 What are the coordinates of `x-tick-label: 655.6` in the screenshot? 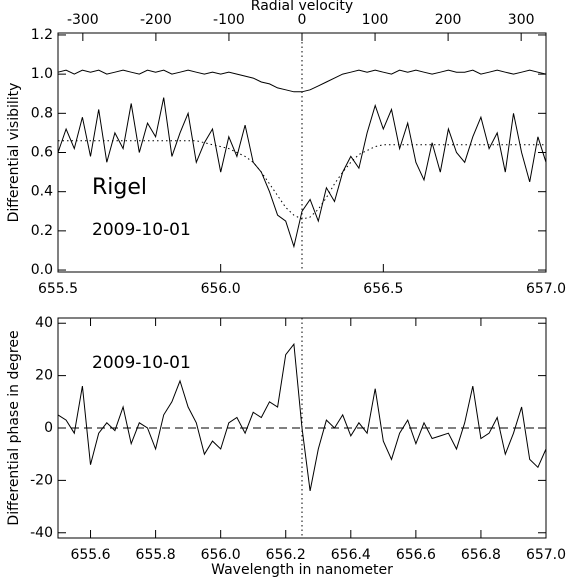 It's located at (90, 555).